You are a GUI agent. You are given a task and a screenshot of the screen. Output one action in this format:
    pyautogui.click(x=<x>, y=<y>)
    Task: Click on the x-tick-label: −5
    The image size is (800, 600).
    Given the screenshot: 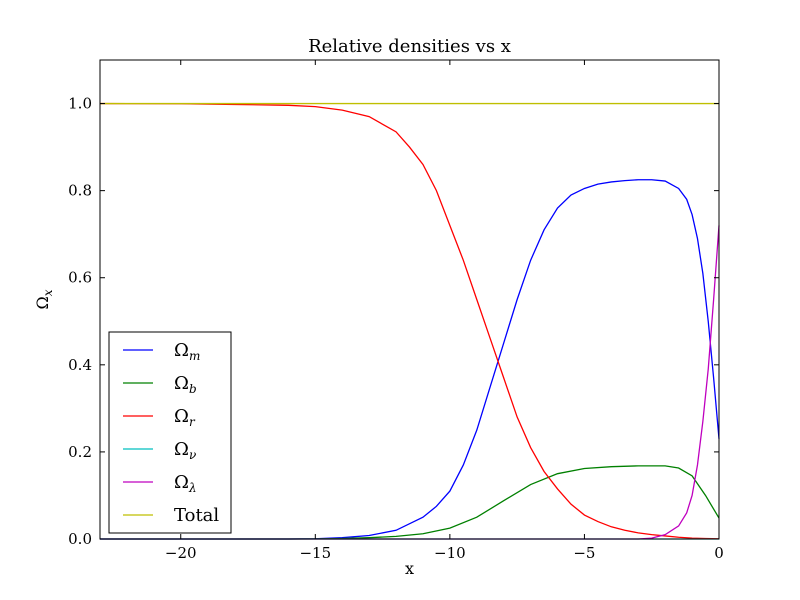 What is the action you would take?
    pyautogui.click(x=584, y=553)
    